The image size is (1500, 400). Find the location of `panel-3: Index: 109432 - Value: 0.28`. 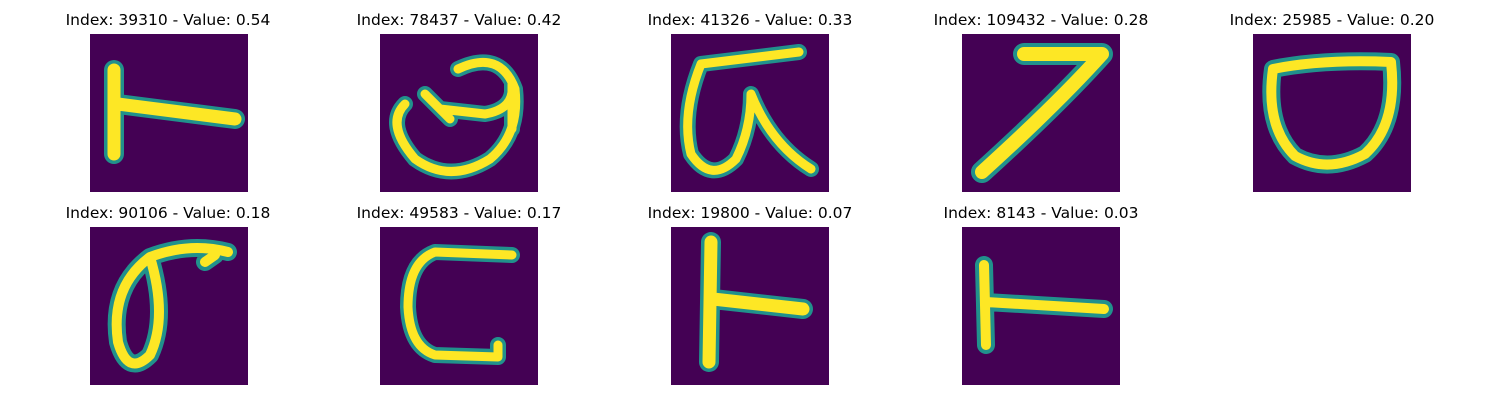

panel-3: Index: 109432 - Value: 0.28 is located at coordinates (1041, 105).